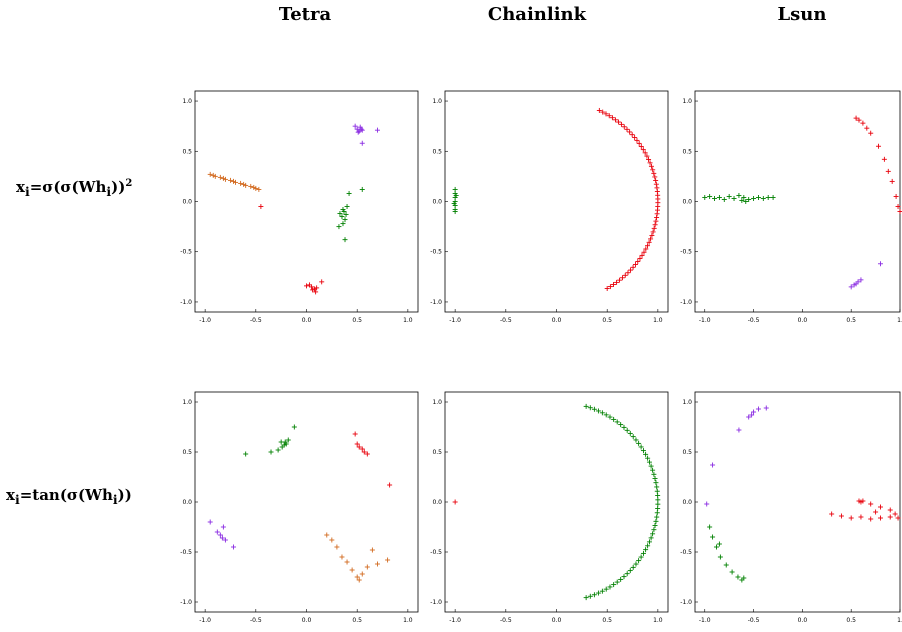 The image size is (902, 632). I want to click on x-tick-label: 1., so click(899, 620).